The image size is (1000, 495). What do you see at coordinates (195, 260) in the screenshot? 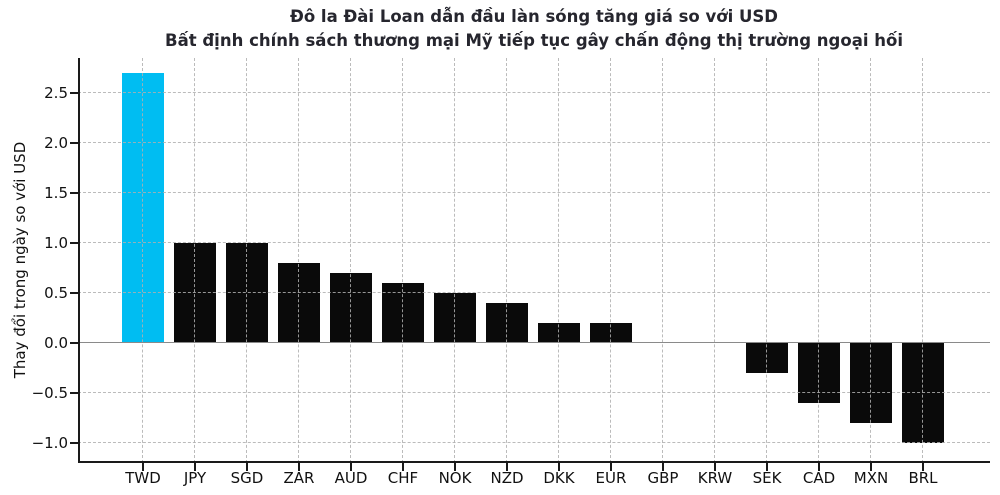
I see `gridline-v-JPY` at bounding box center [195, 260].